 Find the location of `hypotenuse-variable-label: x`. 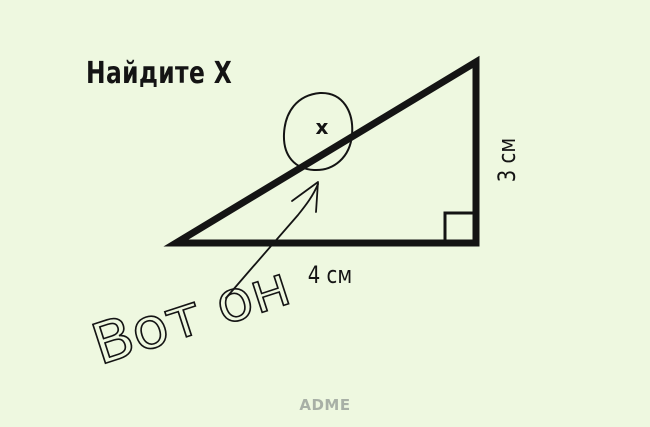

hypotenuse-variable-label: x is located at coordinates (322, 127).